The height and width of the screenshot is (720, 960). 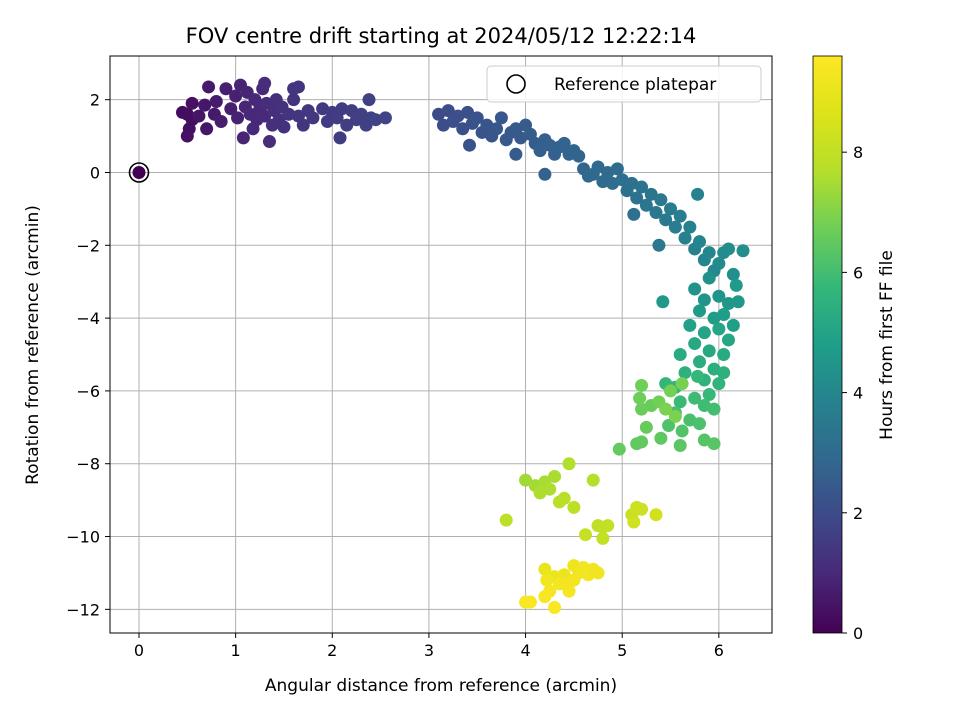 I want to click on y-tick-label: −2, so click(x=88, y=245).